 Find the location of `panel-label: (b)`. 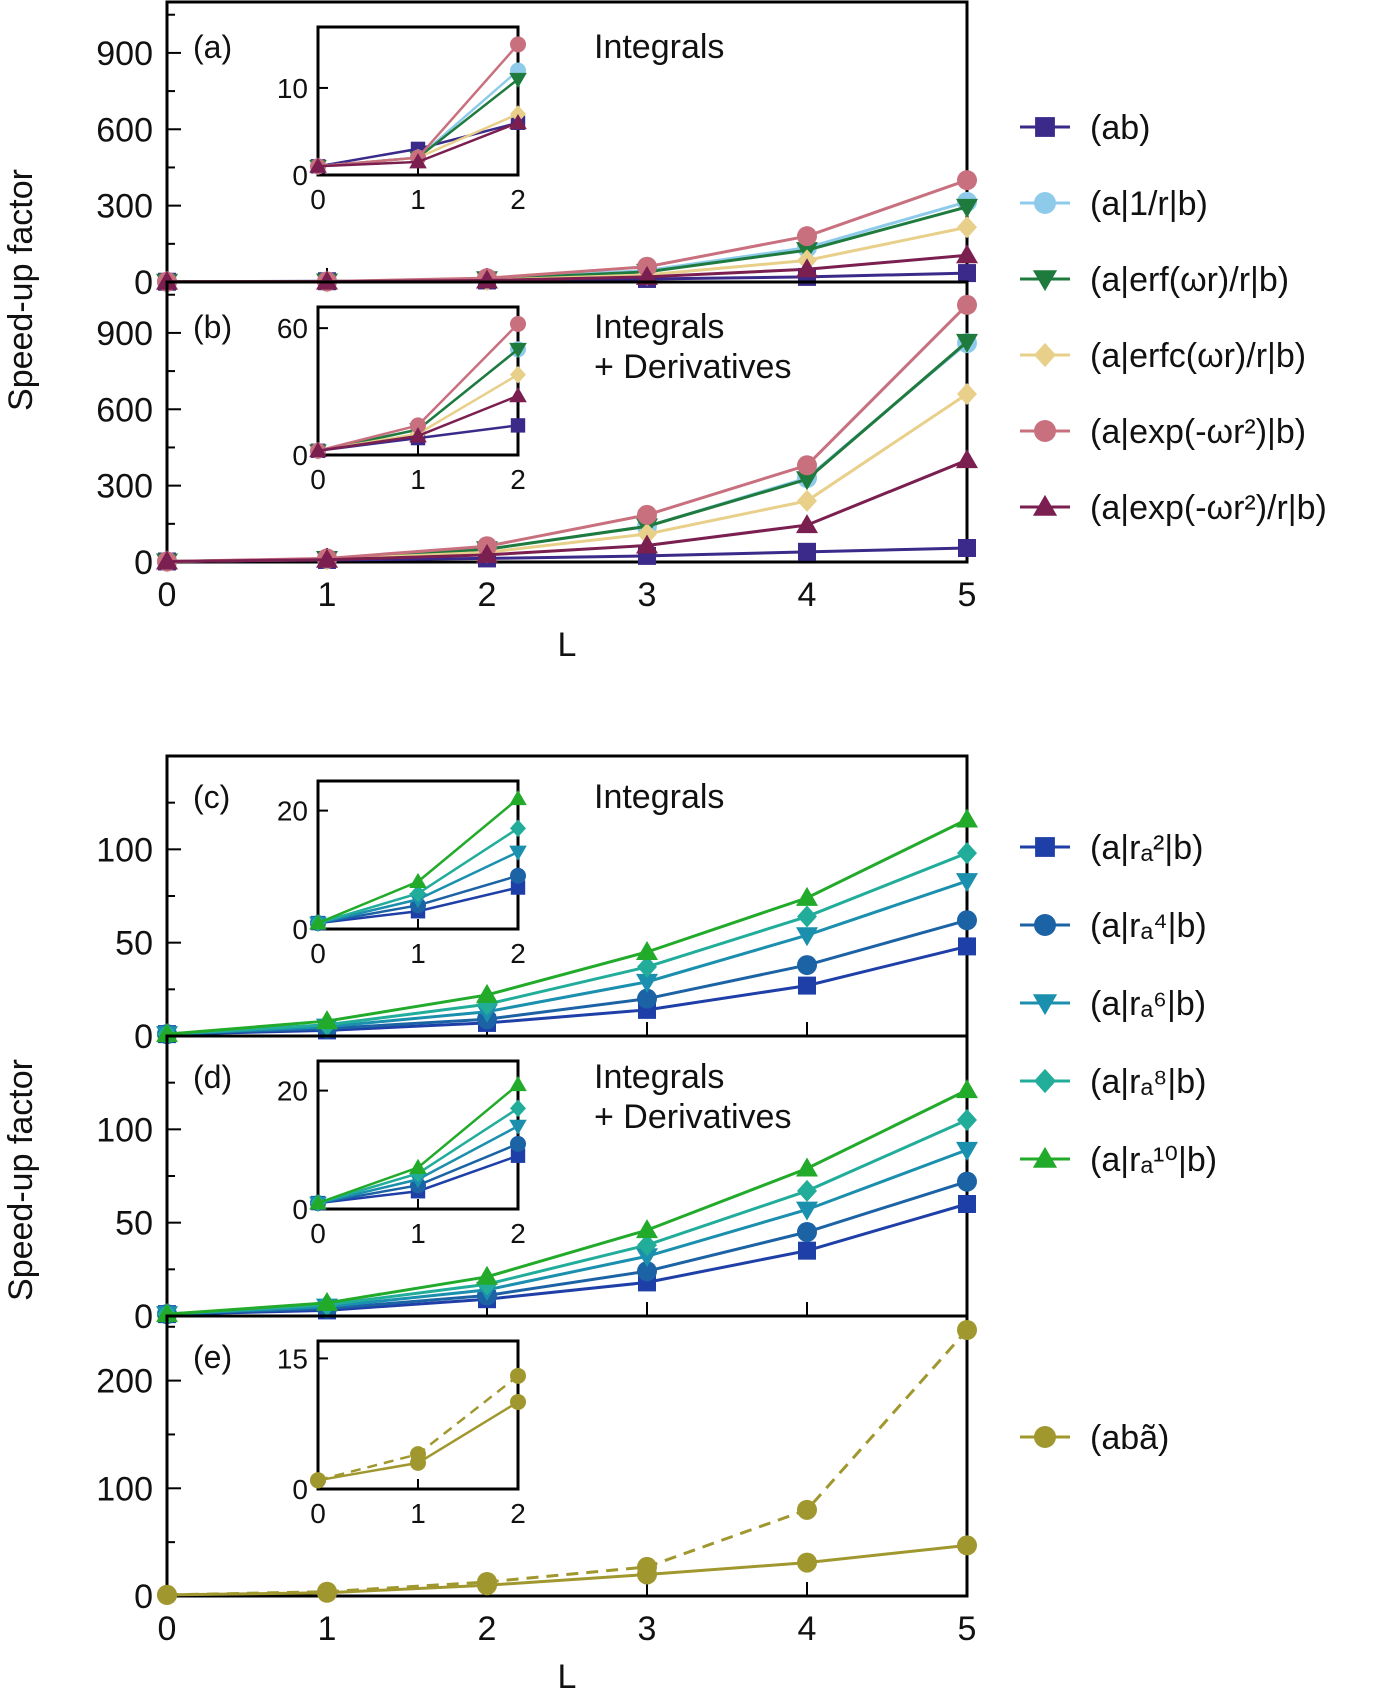

panel-label: (b) is located at coordinates (212, 327).